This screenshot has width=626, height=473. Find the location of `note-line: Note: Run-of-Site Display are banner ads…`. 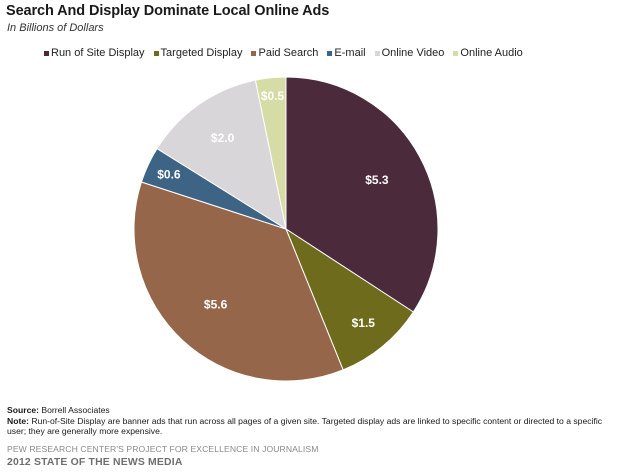

note-line: Note: Run-of-Site Display are banner ads… is located at coordinates (313, 426).